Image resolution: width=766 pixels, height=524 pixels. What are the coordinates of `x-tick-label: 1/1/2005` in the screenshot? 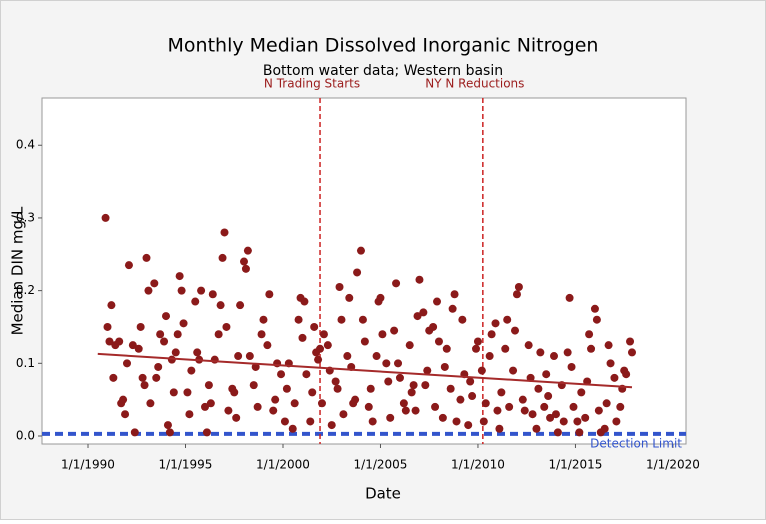 It's located at (381, 465).